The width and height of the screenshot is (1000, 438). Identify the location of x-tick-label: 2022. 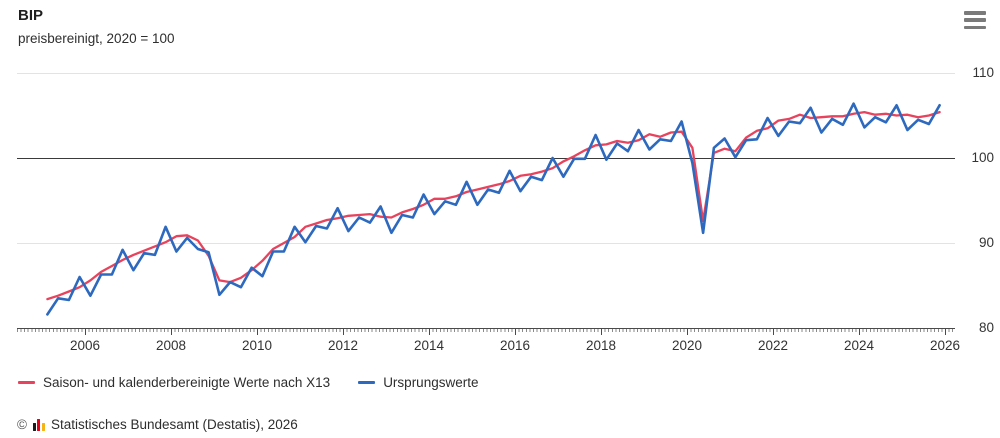
(773, 345).